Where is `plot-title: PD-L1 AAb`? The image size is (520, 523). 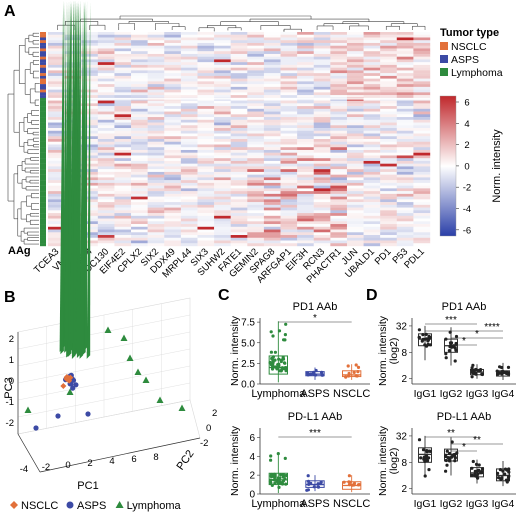 plot-title: PD-L1 AAb is located at coordinates (315, 417).